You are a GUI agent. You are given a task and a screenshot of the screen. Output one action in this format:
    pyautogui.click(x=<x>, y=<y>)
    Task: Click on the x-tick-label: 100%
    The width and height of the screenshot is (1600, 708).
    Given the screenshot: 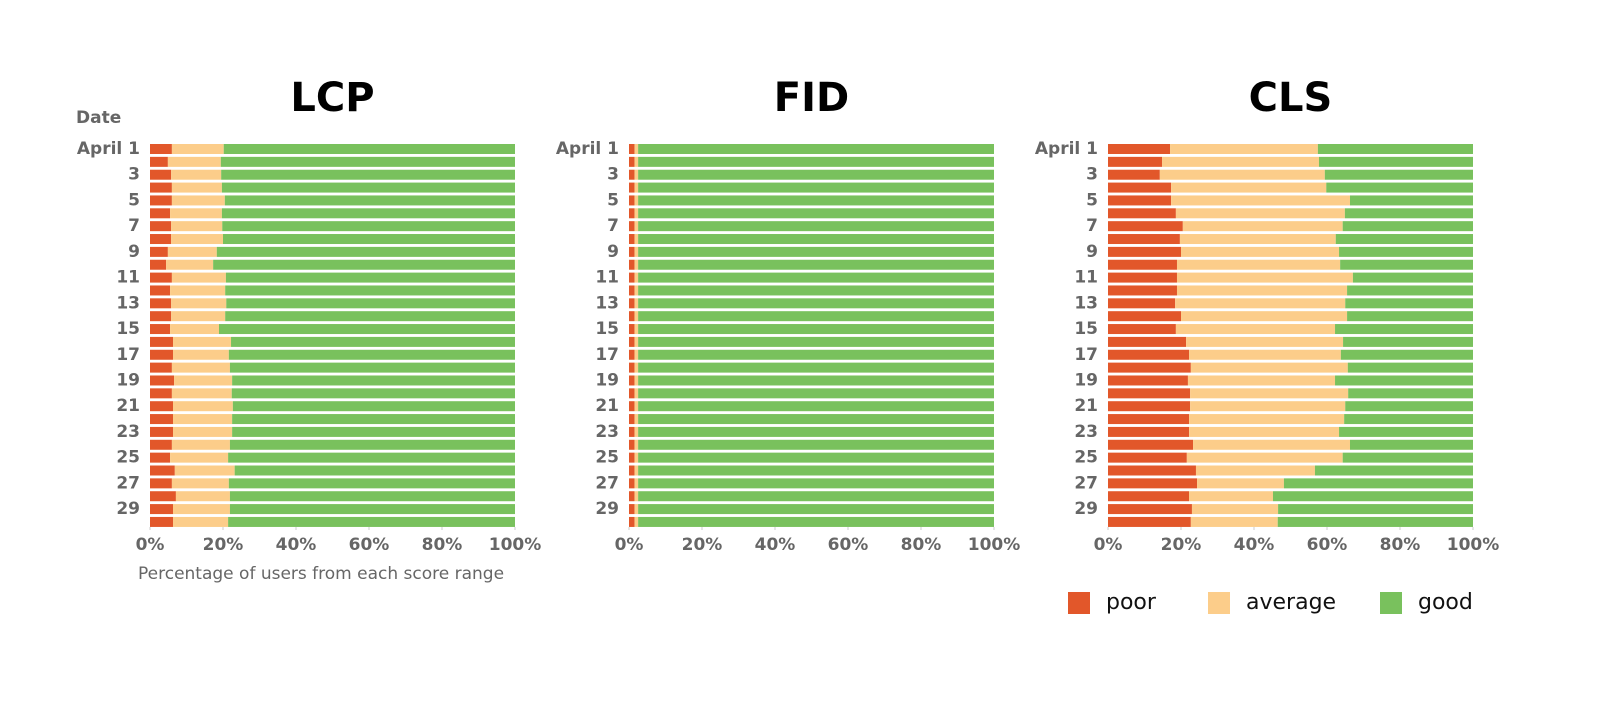 What is the action you would take?
    pyautogui.click(x=1473, y=545)
    